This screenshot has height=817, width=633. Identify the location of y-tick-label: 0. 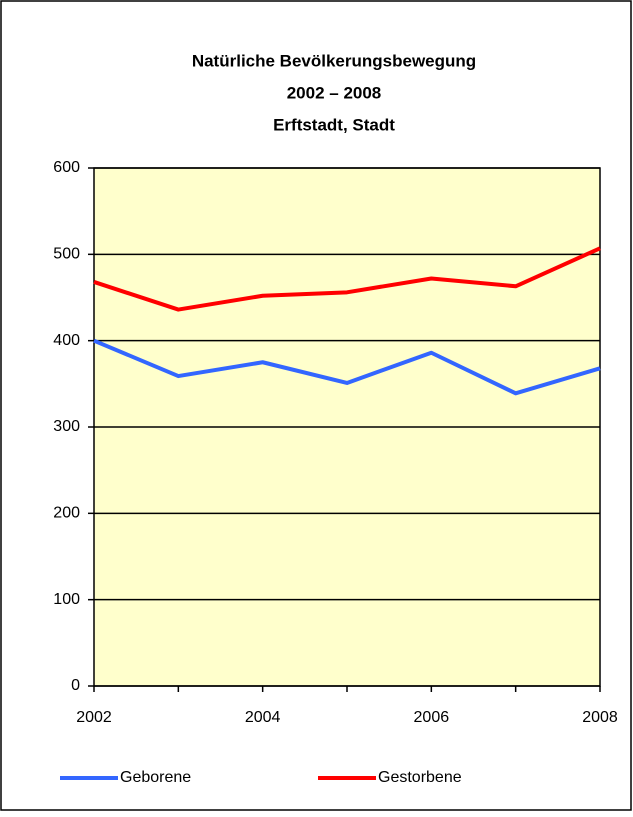
(75, 685).